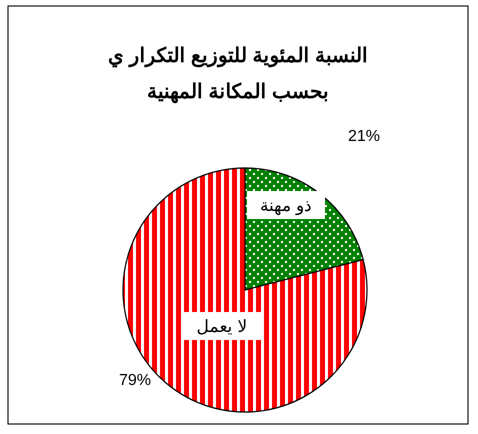 Image resolution: width=478 pixels, height=434 pixels. Describe the element at coordinates (286, 206) in the screenshot. I see `slice-label: ذو مهنة` at that location.